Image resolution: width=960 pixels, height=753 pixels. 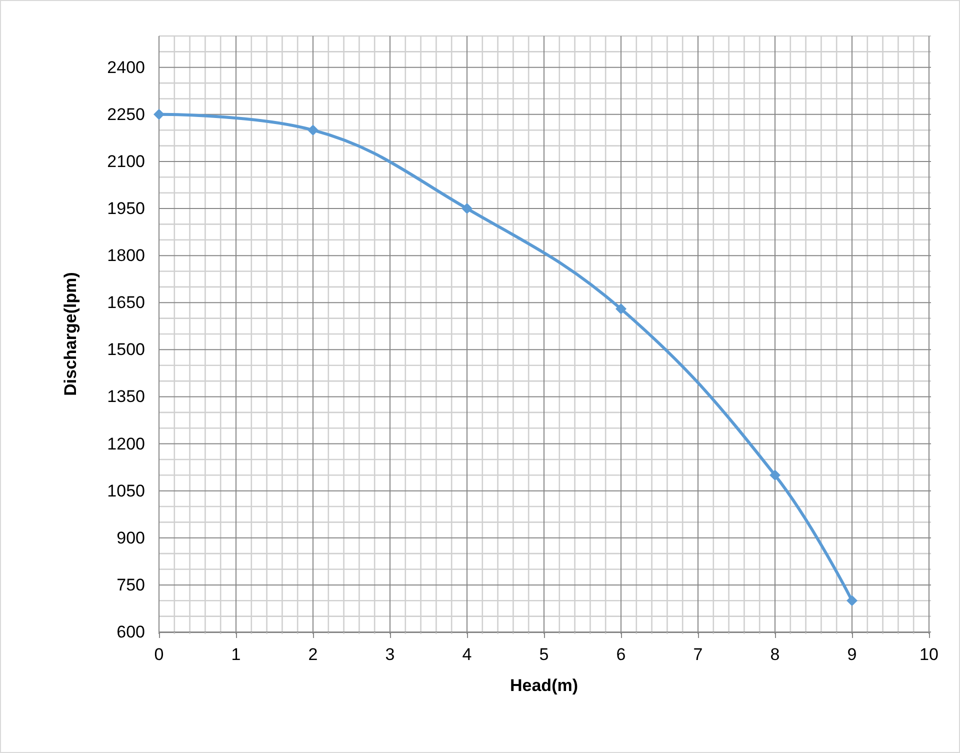 I want to click on y-tick-label: 1050, so click(x=126, y=490).